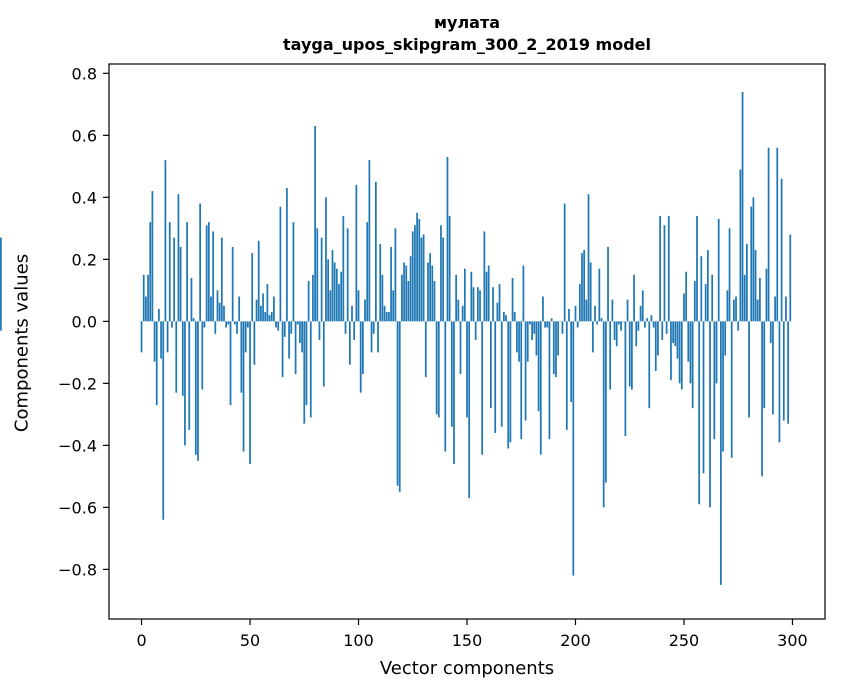 This screenshot has width=867, height=696. Describe the element at coordinates (684, 640) in the screenshot. I see `x-tick-label: 250` at that location.